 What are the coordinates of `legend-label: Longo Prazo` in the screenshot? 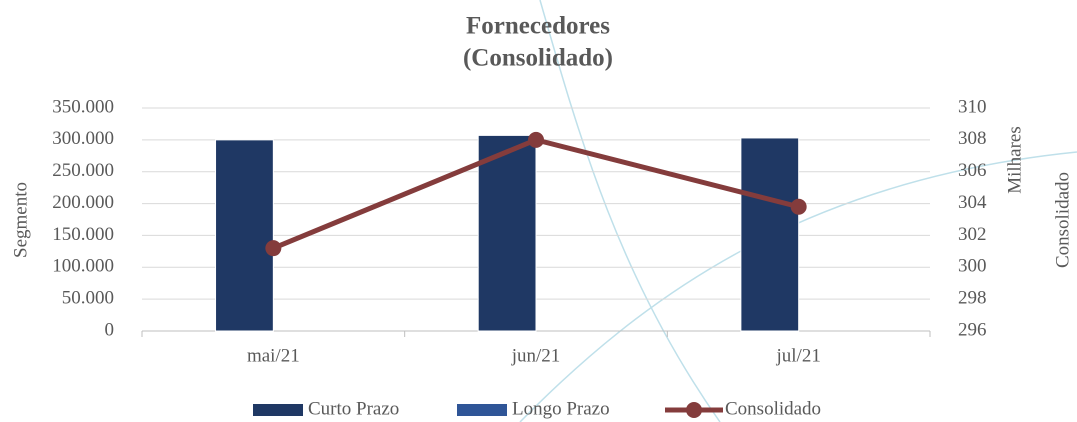 It's located at (561, 408).